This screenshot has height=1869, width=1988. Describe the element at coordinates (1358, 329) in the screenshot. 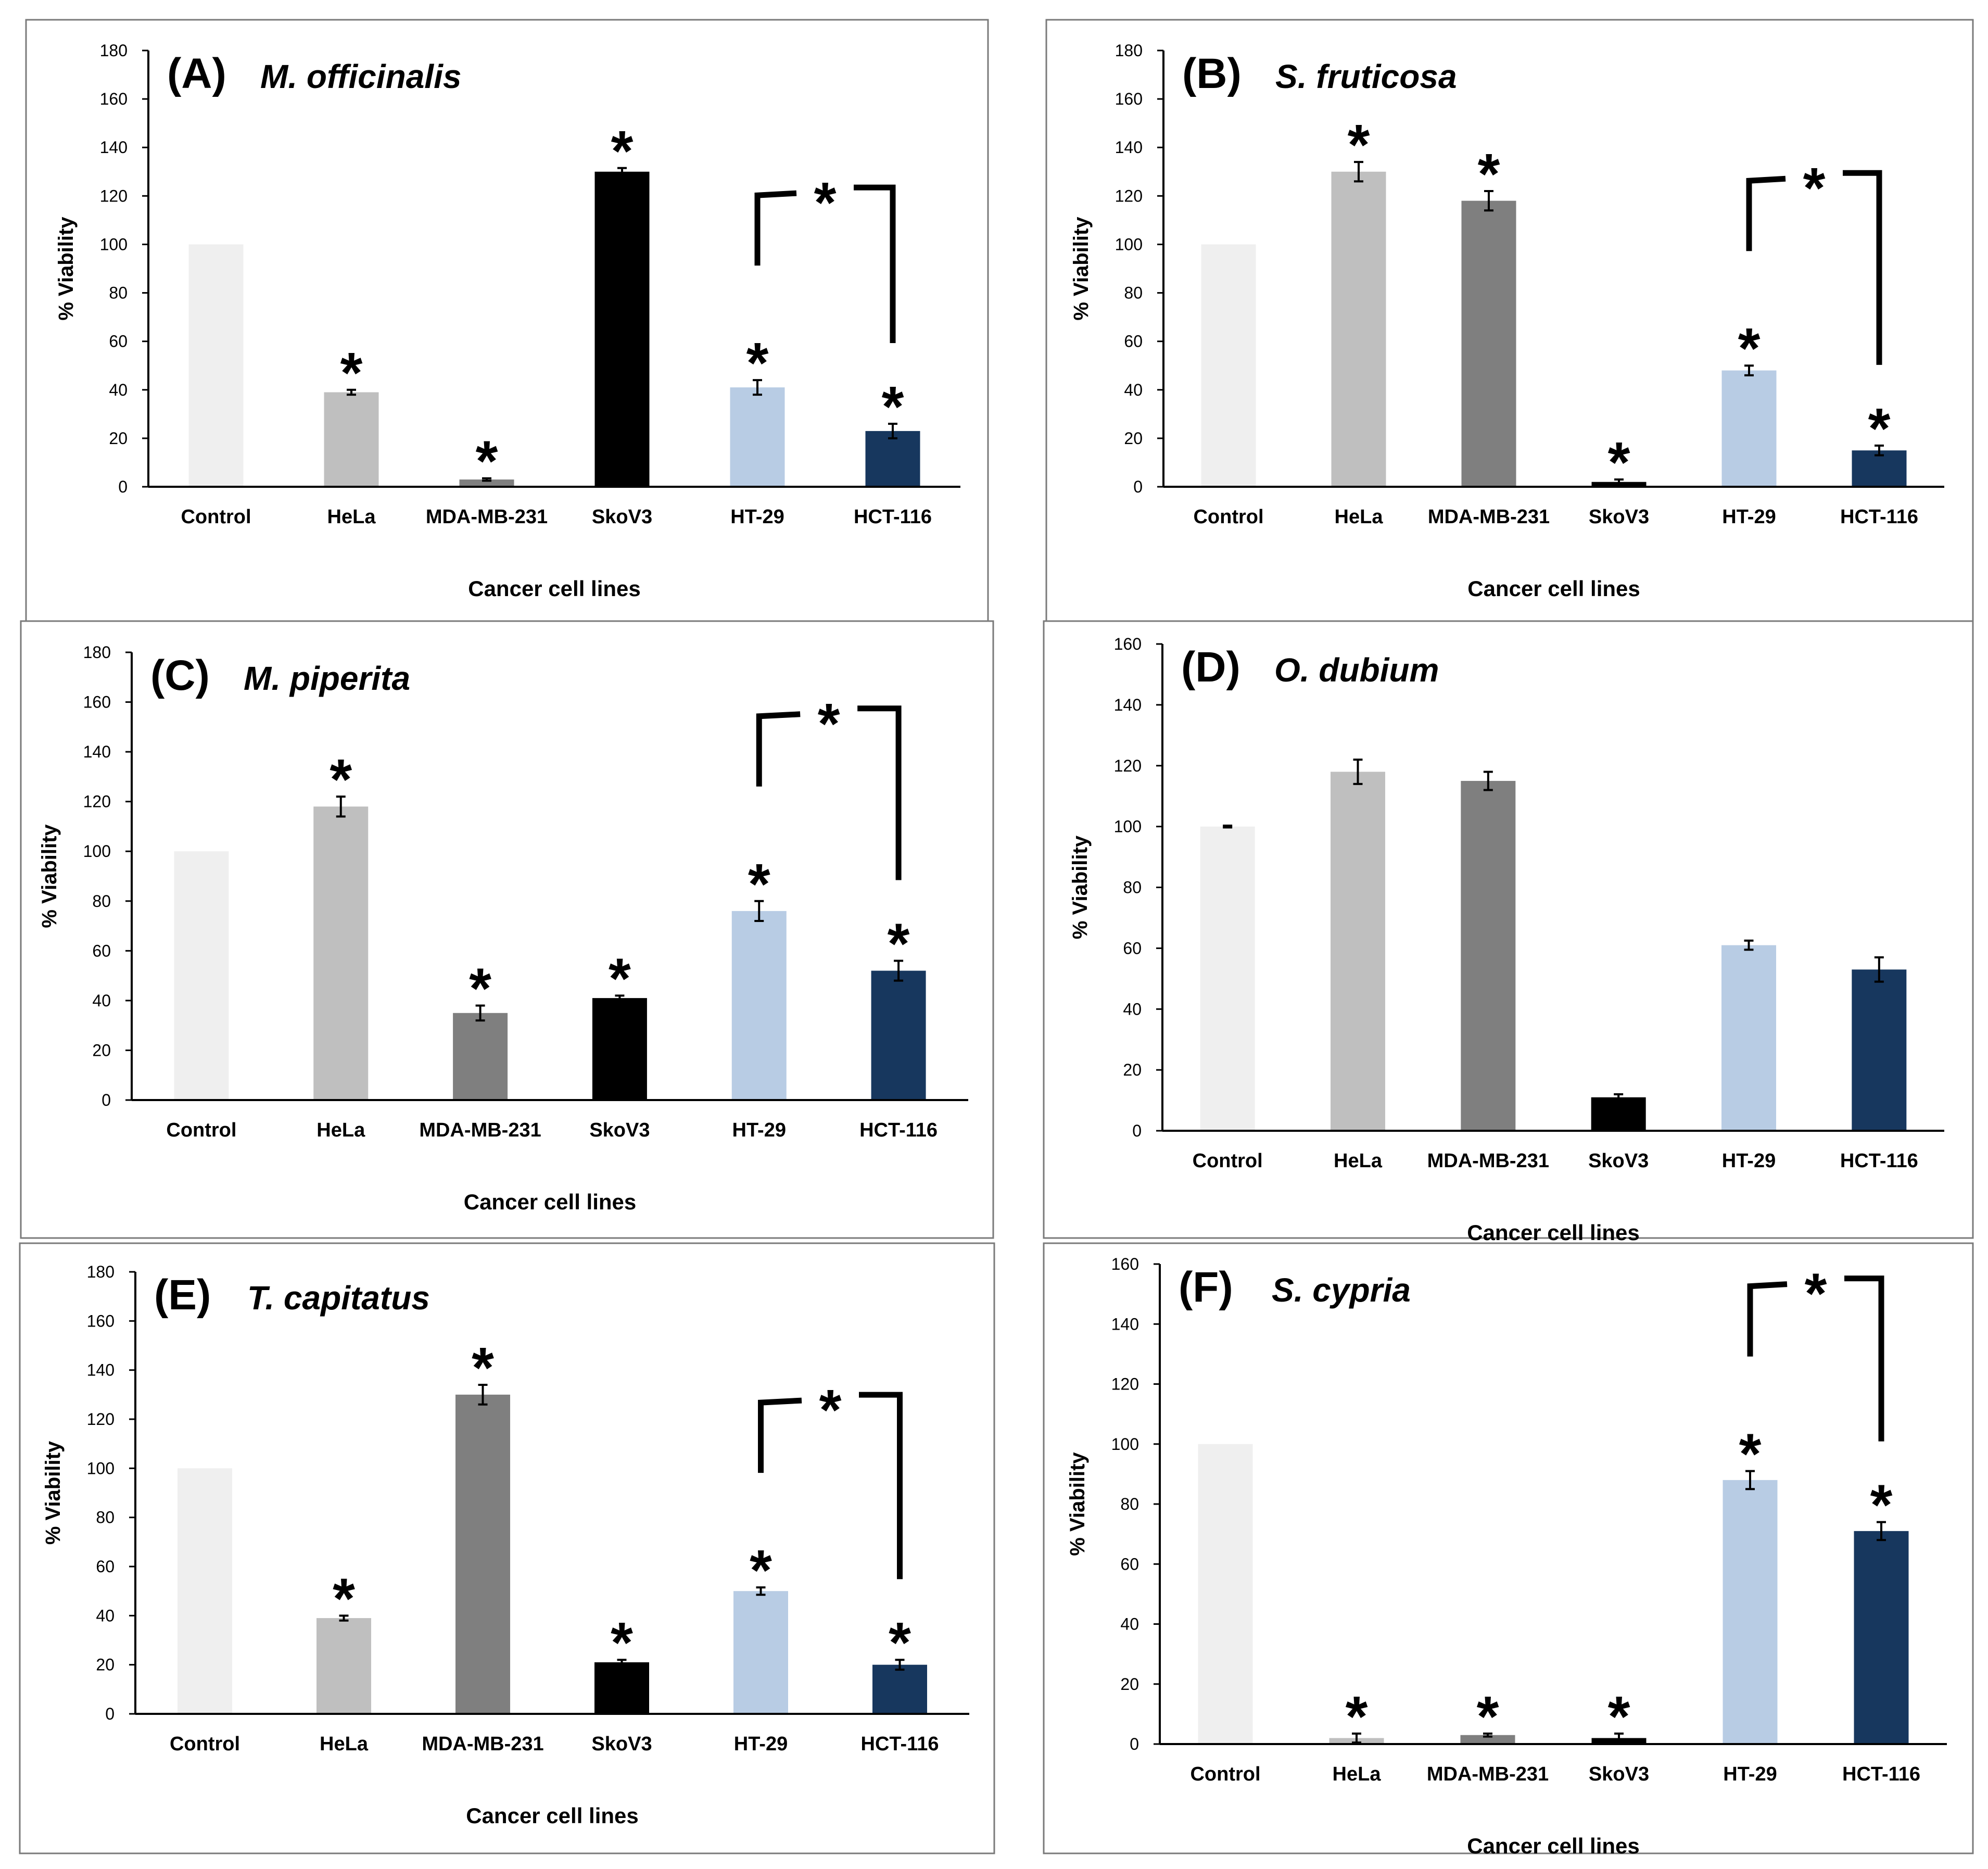

I see `bar-hela` at that location.